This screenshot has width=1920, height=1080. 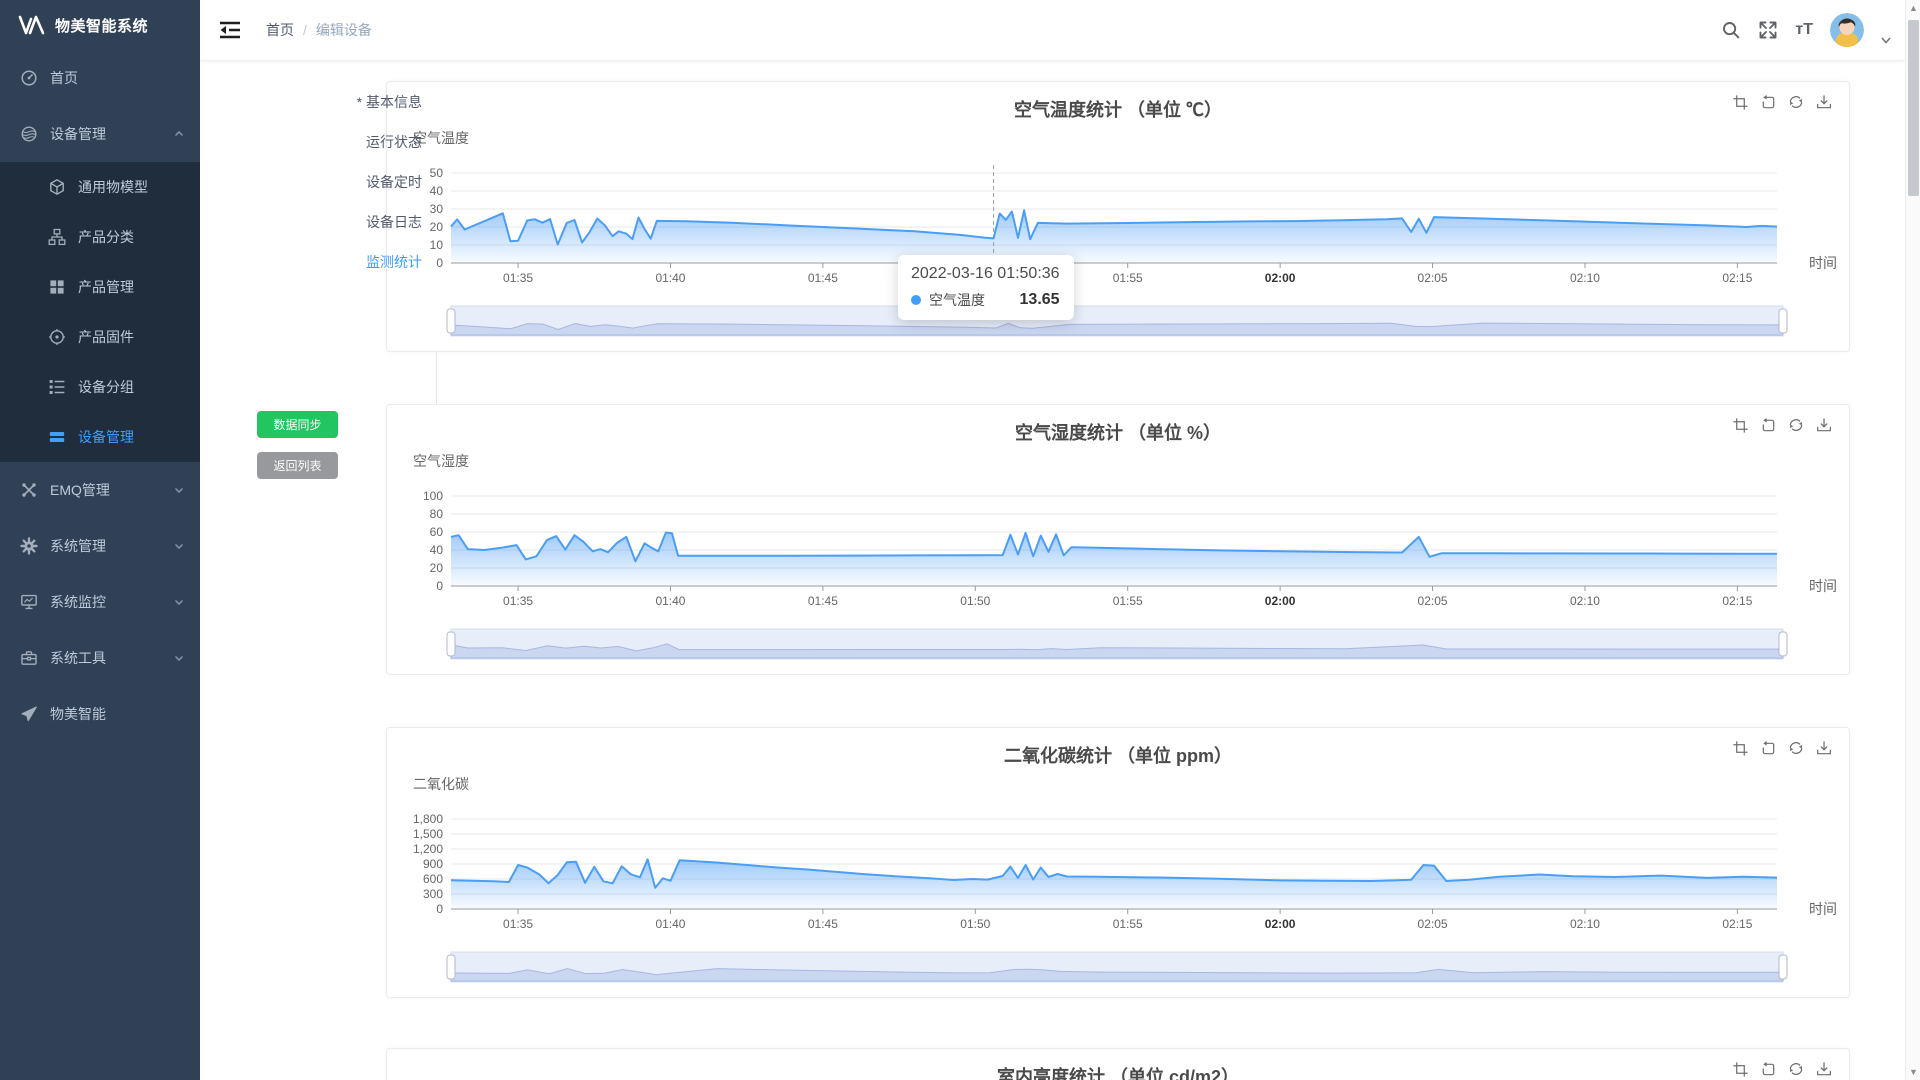 What do you see at coordinates (57, 237) in the screenshot?
I see `tree-icon` at bounding box center [57, 237].